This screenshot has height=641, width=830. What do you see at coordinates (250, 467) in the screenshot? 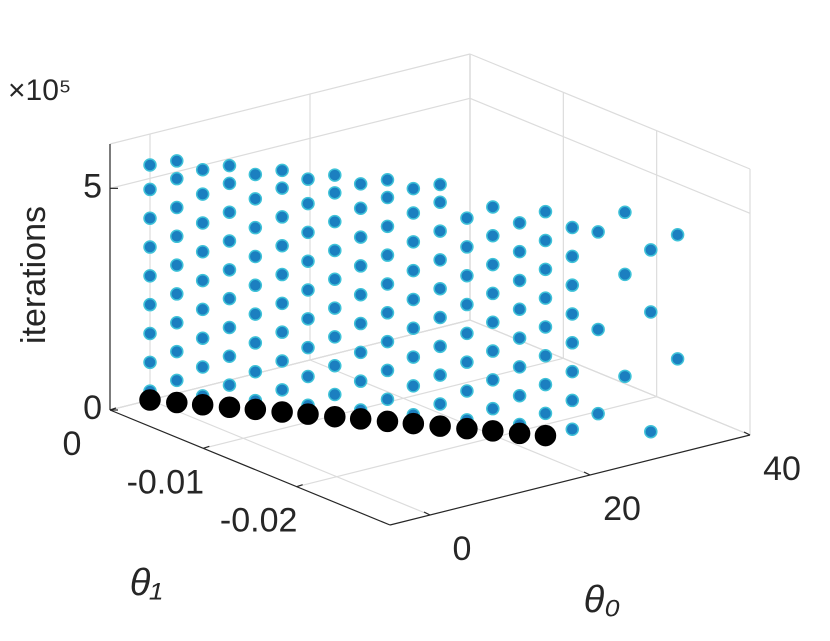
I see `y-axis` at bounding box center [250, 467].